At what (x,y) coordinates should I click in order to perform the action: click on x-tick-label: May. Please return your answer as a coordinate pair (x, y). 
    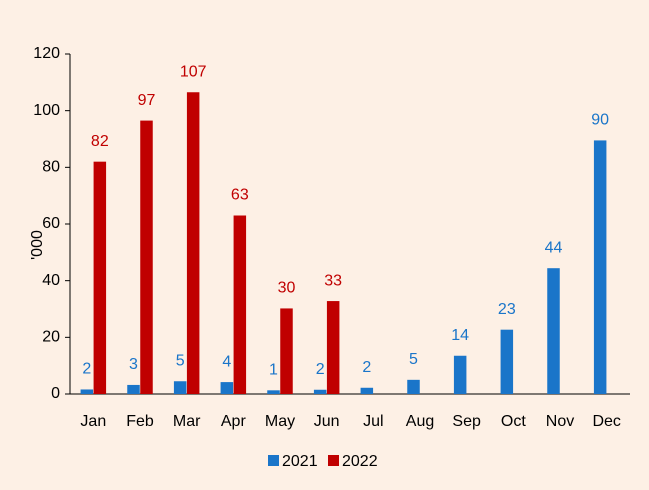
    Looking at the image, I should click on (280, 421).